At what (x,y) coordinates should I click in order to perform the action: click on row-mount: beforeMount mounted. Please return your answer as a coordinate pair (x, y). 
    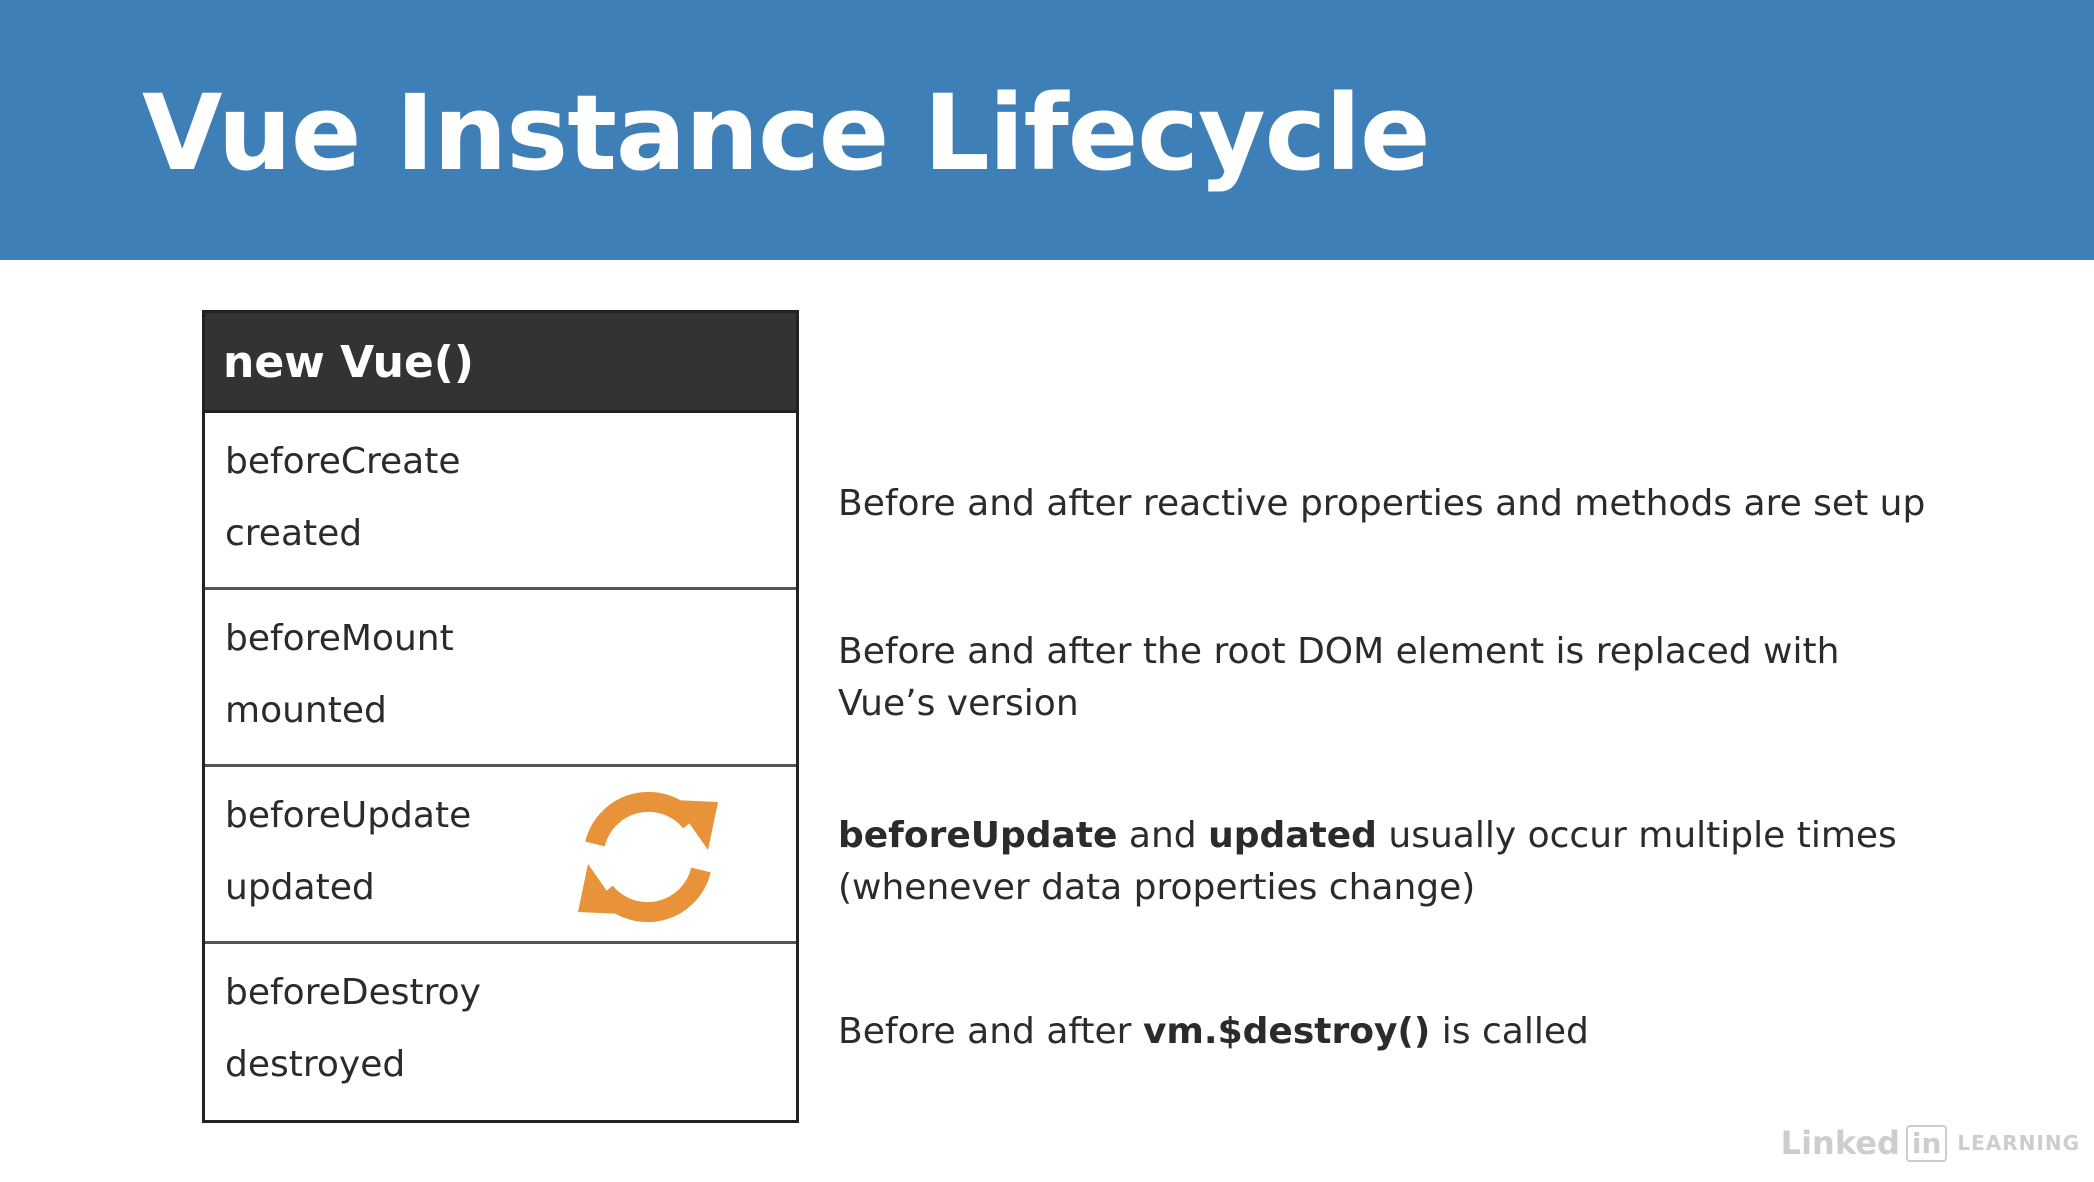
    Looking at the image, I should click on (500, 678).